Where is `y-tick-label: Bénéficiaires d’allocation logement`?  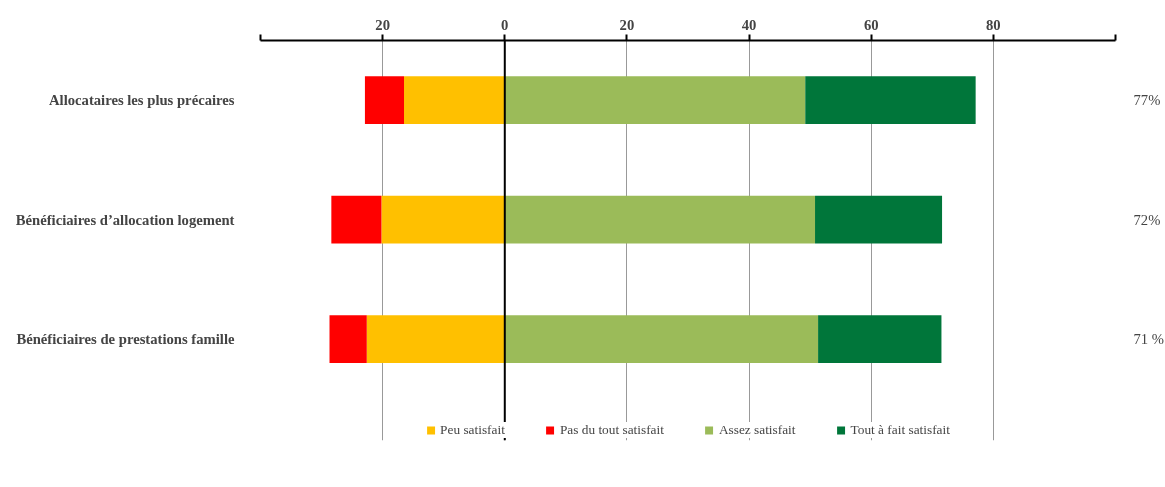
y-tick-label: Bénéficiaires d’allocation logement is located at coordinates (125, 219).